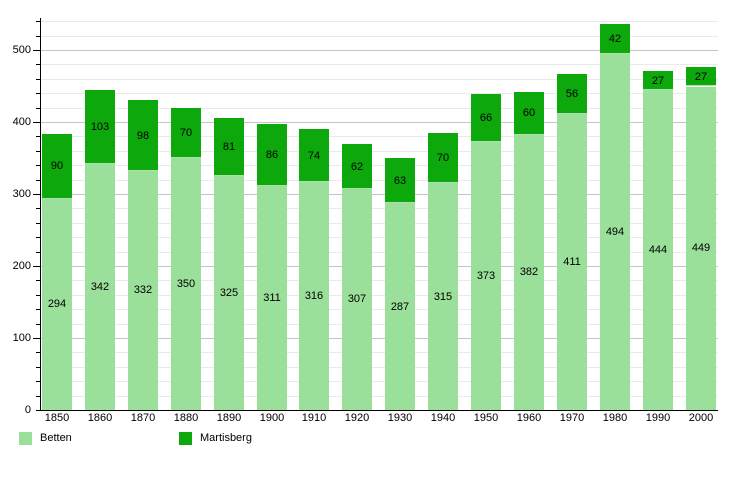 The height and width of the screenshot is (500, 750). I want to click on x-axis-label: 1900, so click(272, 418).